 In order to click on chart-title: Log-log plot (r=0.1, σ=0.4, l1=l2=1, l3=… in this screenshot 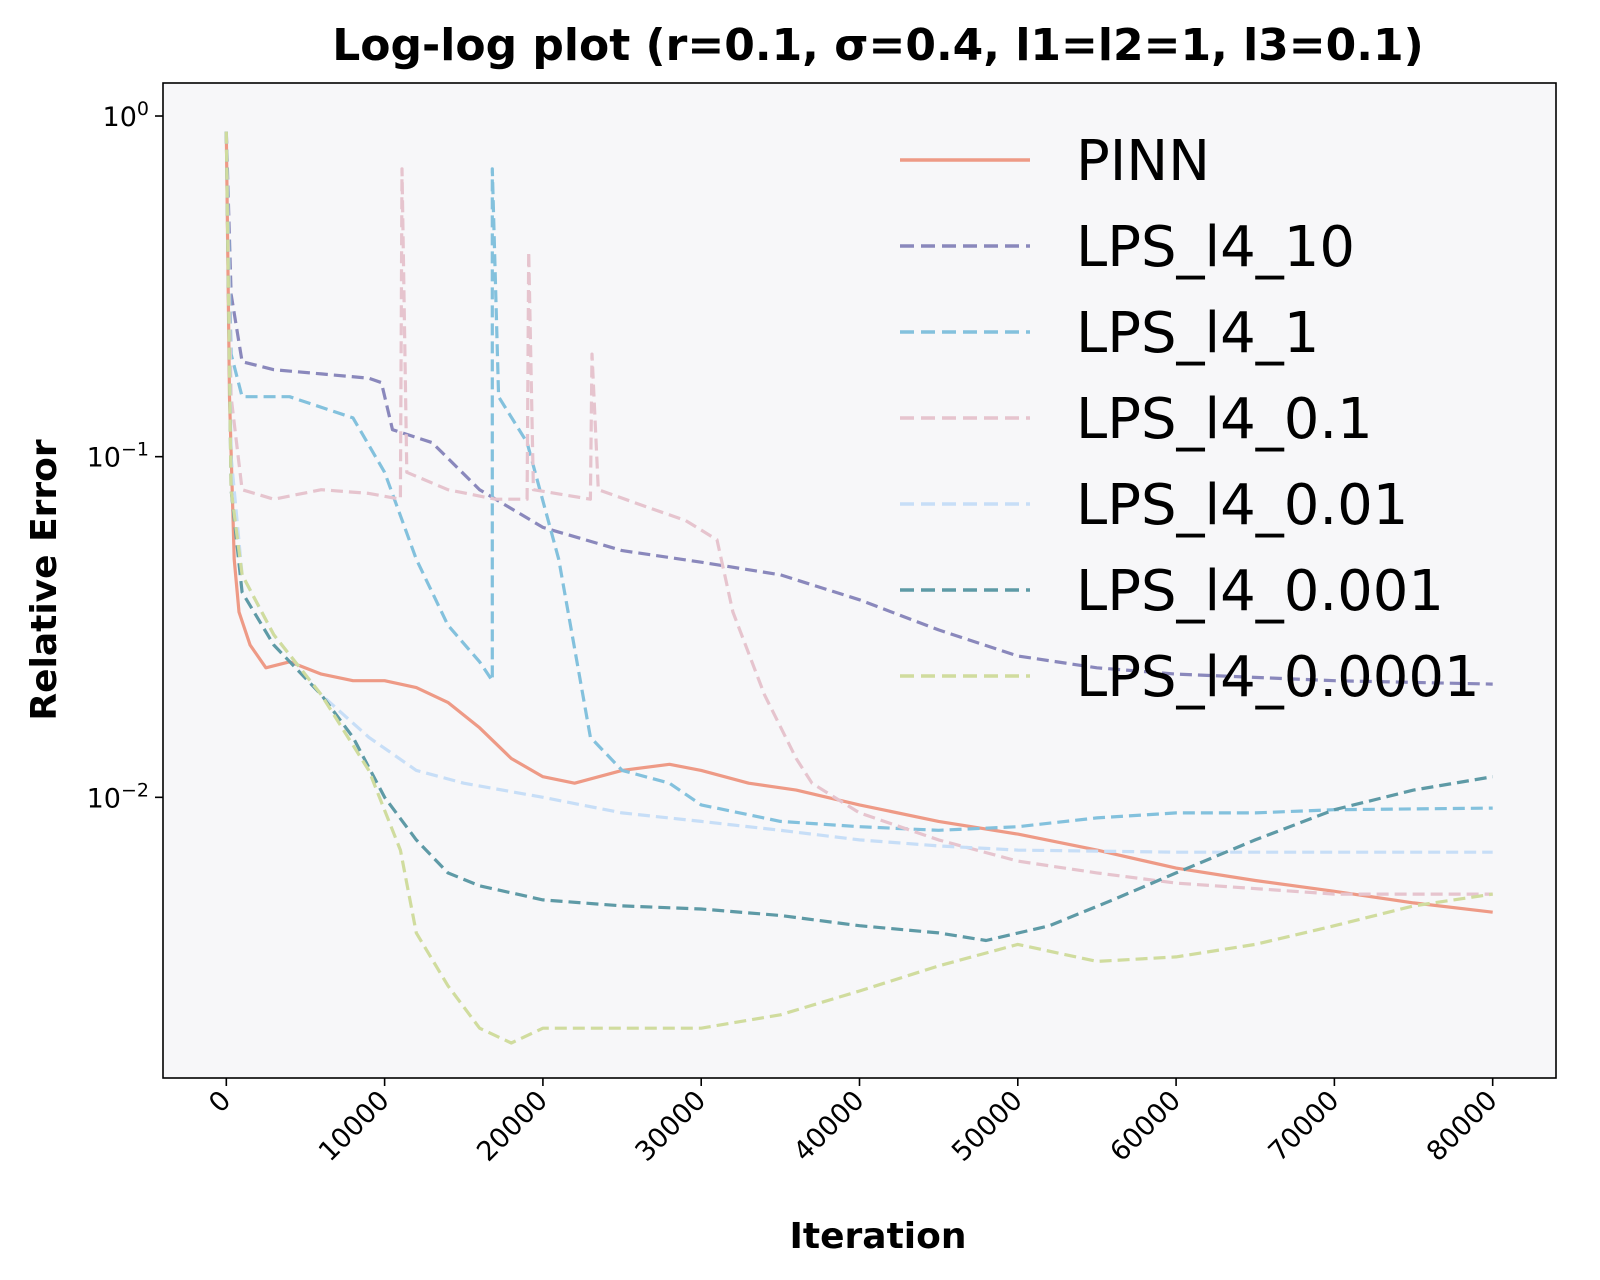, I will do `click(877, 45)`.